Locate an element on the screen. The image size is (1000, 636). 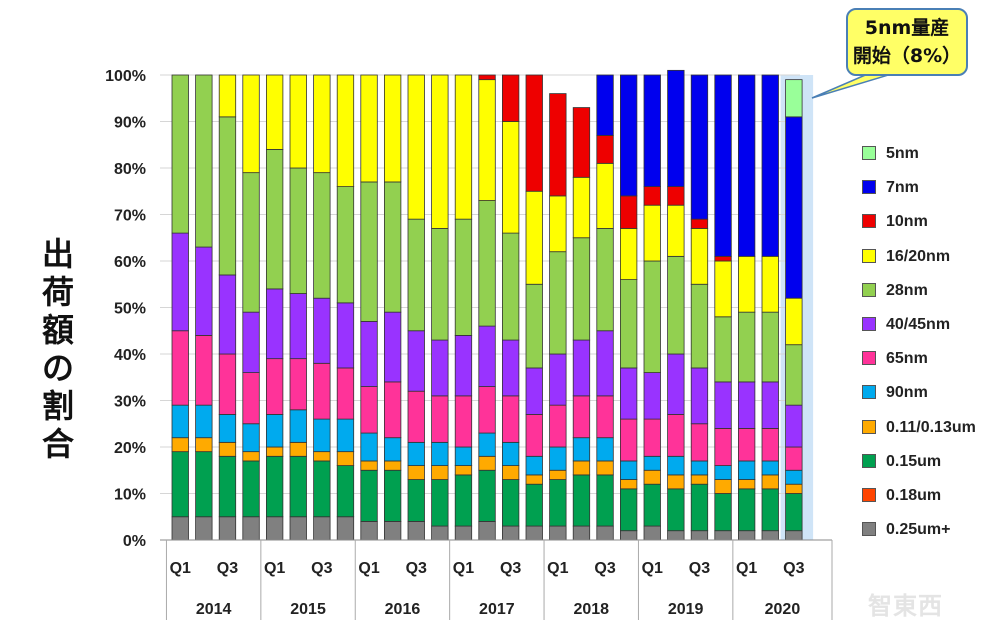
y-axis-title: 出荷額の割合 is located at coordinates (58, 349).